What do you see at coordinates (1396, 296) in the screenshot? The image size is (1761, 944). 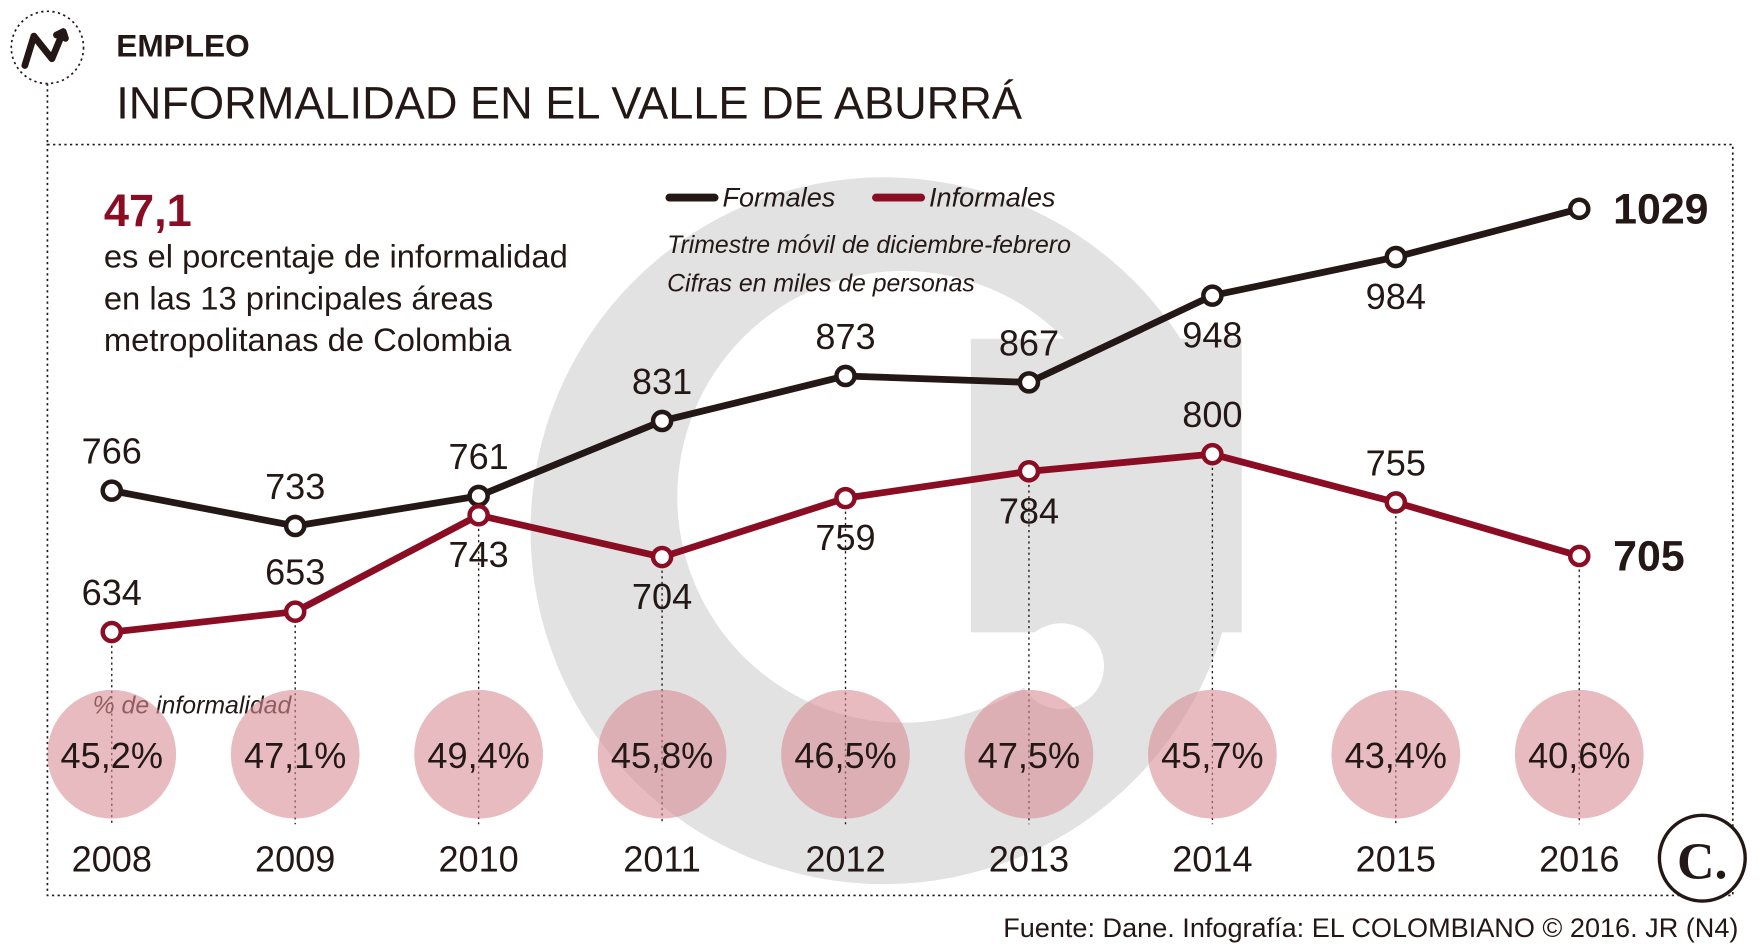 I see `data-label: 984` at bounding box center [1396, 296].